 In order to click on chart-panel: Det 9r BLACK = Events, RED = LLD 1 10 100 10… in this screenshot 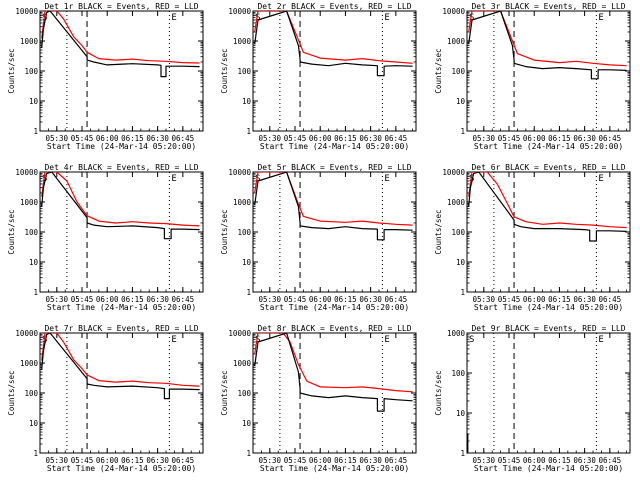, I will do `click(532, 398)`.